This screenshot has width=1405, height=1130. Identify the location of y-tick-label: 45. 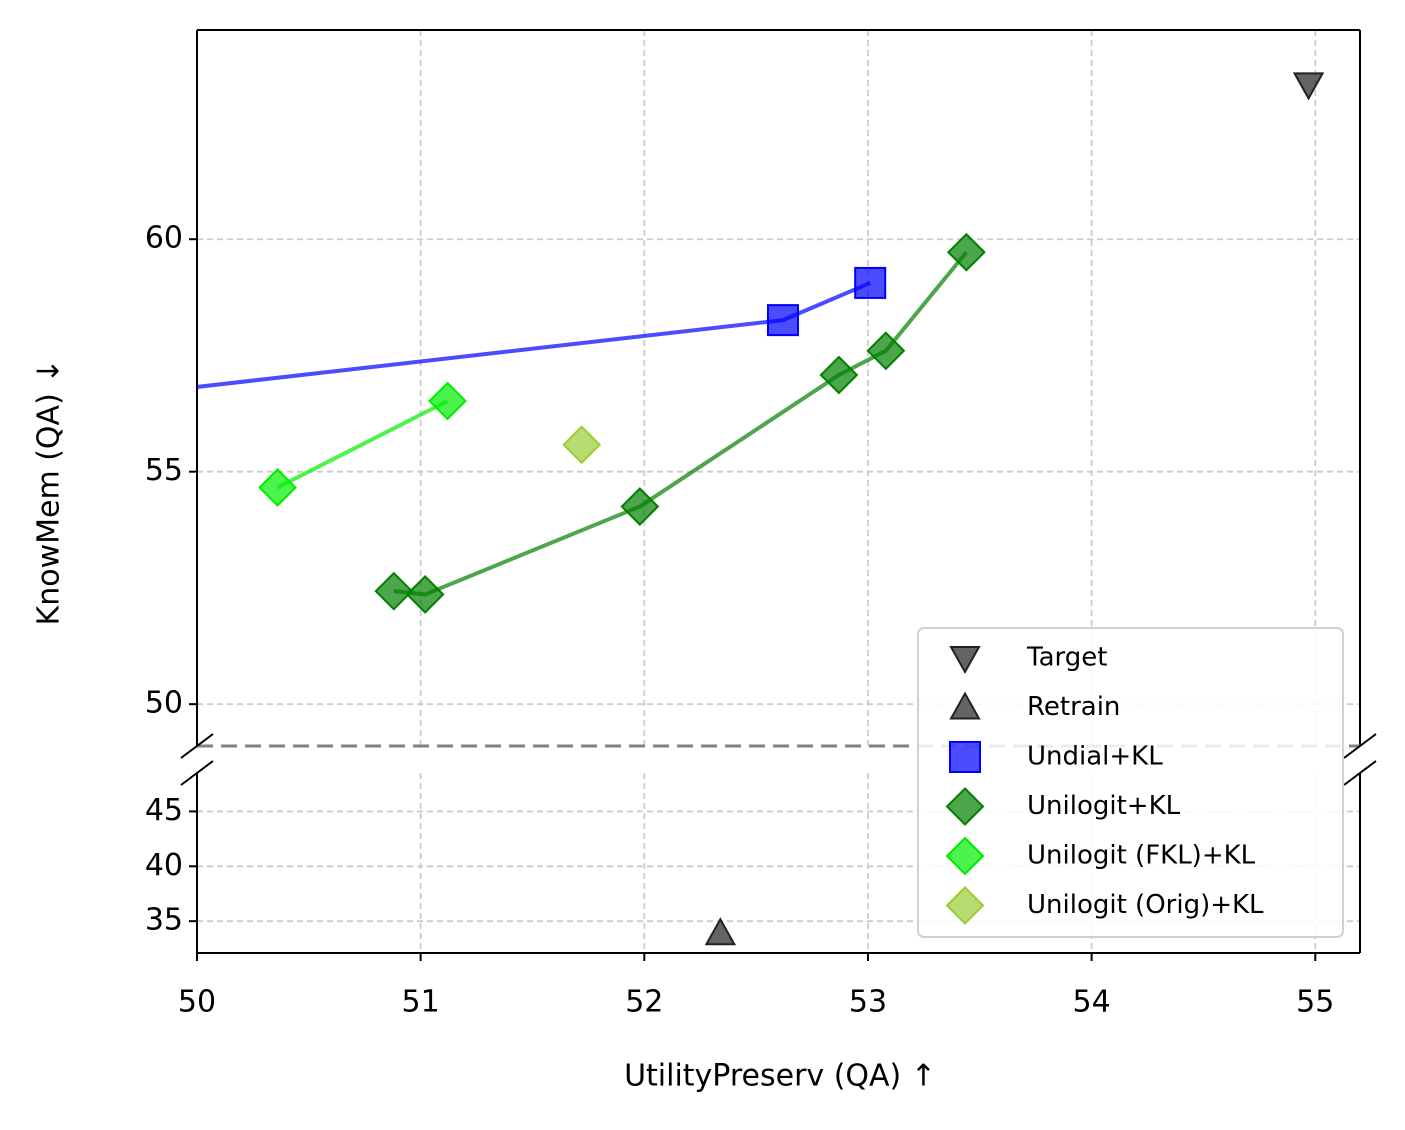
(164, 810).